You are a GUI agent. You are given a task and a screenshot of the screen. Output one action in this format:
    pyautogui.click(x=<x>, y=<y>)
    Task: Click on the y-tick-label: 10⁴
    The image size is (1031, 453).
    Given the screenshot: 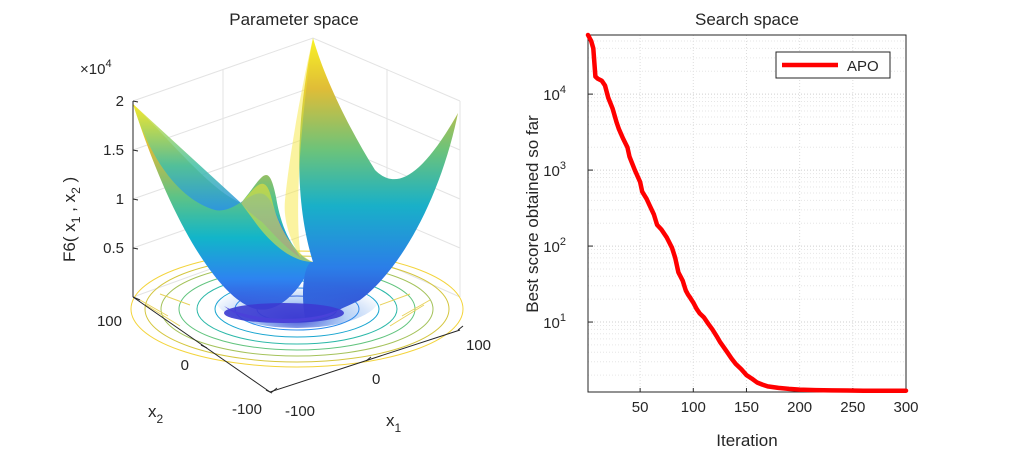 What is the action you would take?
    pyautogui.click(x=554, y=94)
    